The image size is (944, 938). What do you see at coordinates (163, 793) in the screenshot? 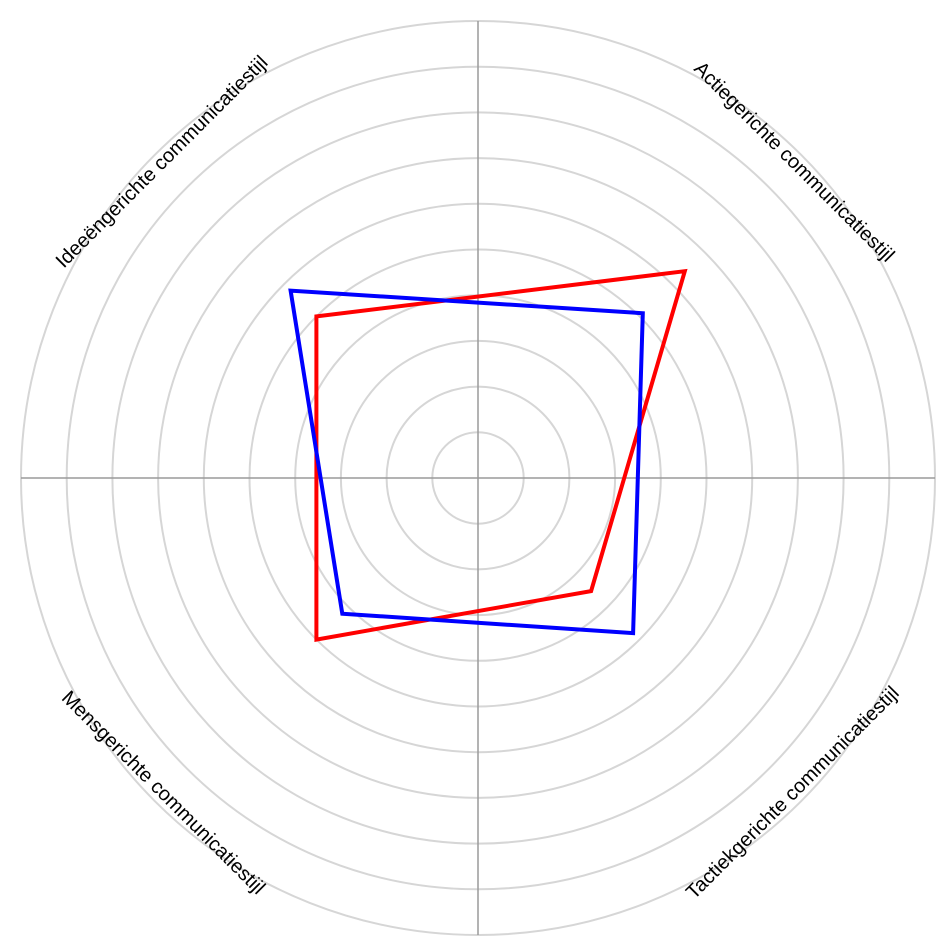
I see `label-mensgericht: Mensgerichte communicatiestijl` at bounding box center [163, 793].